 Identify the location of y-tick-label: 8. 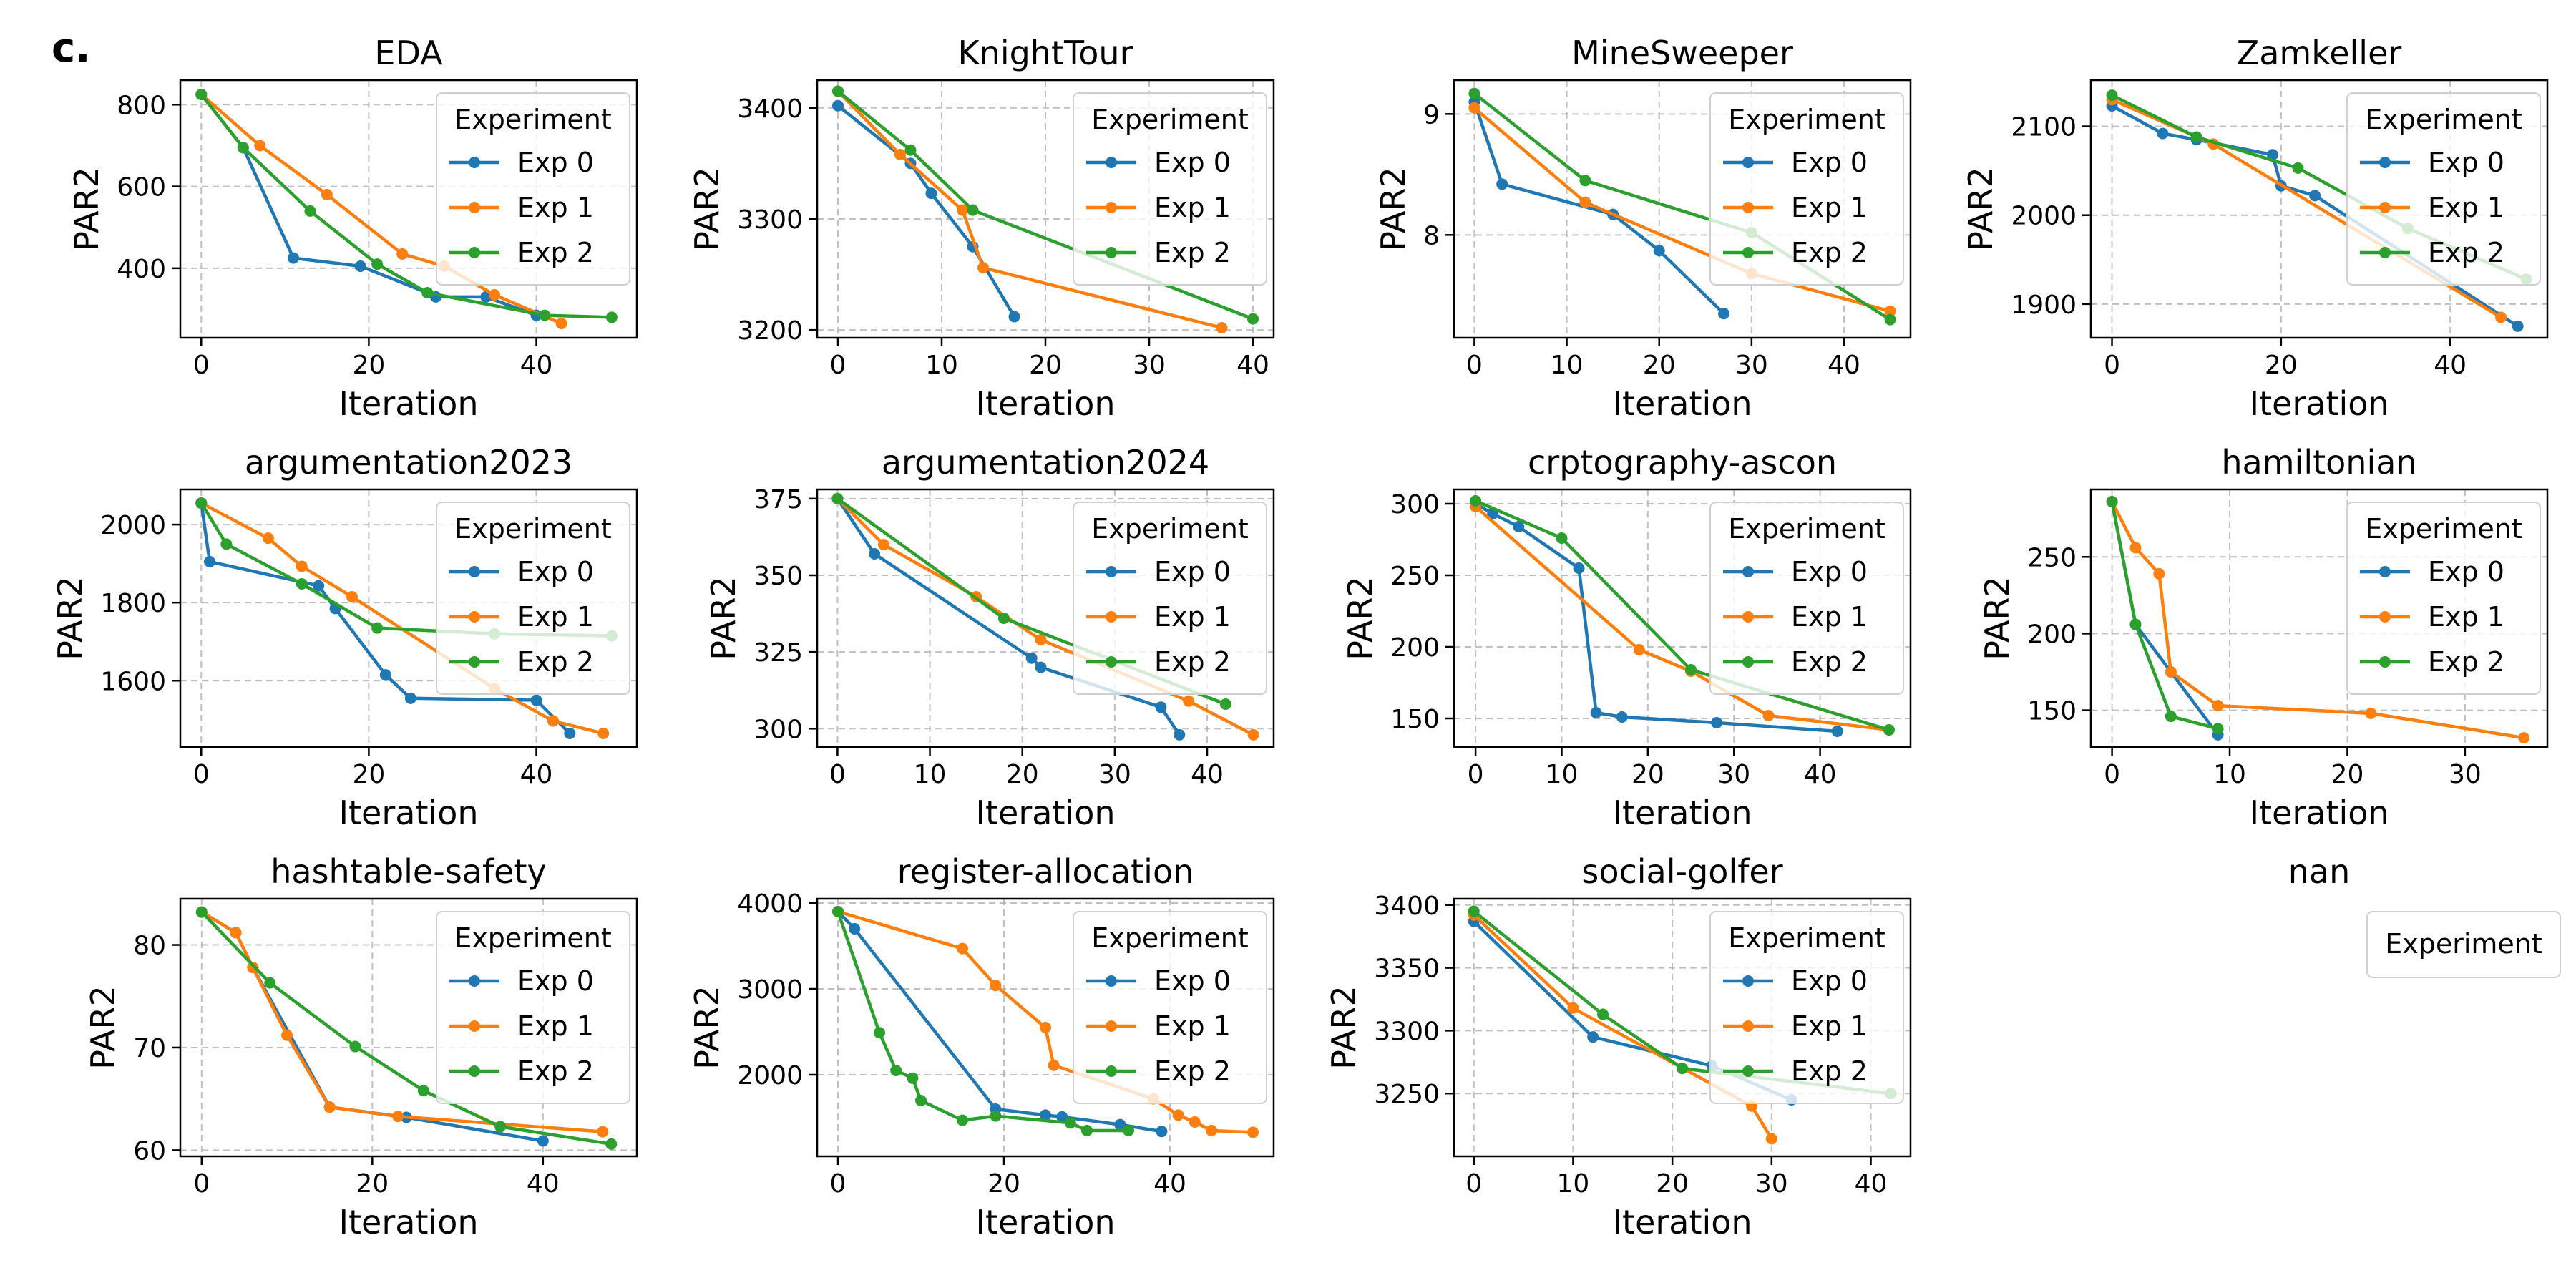
(1431, 235).